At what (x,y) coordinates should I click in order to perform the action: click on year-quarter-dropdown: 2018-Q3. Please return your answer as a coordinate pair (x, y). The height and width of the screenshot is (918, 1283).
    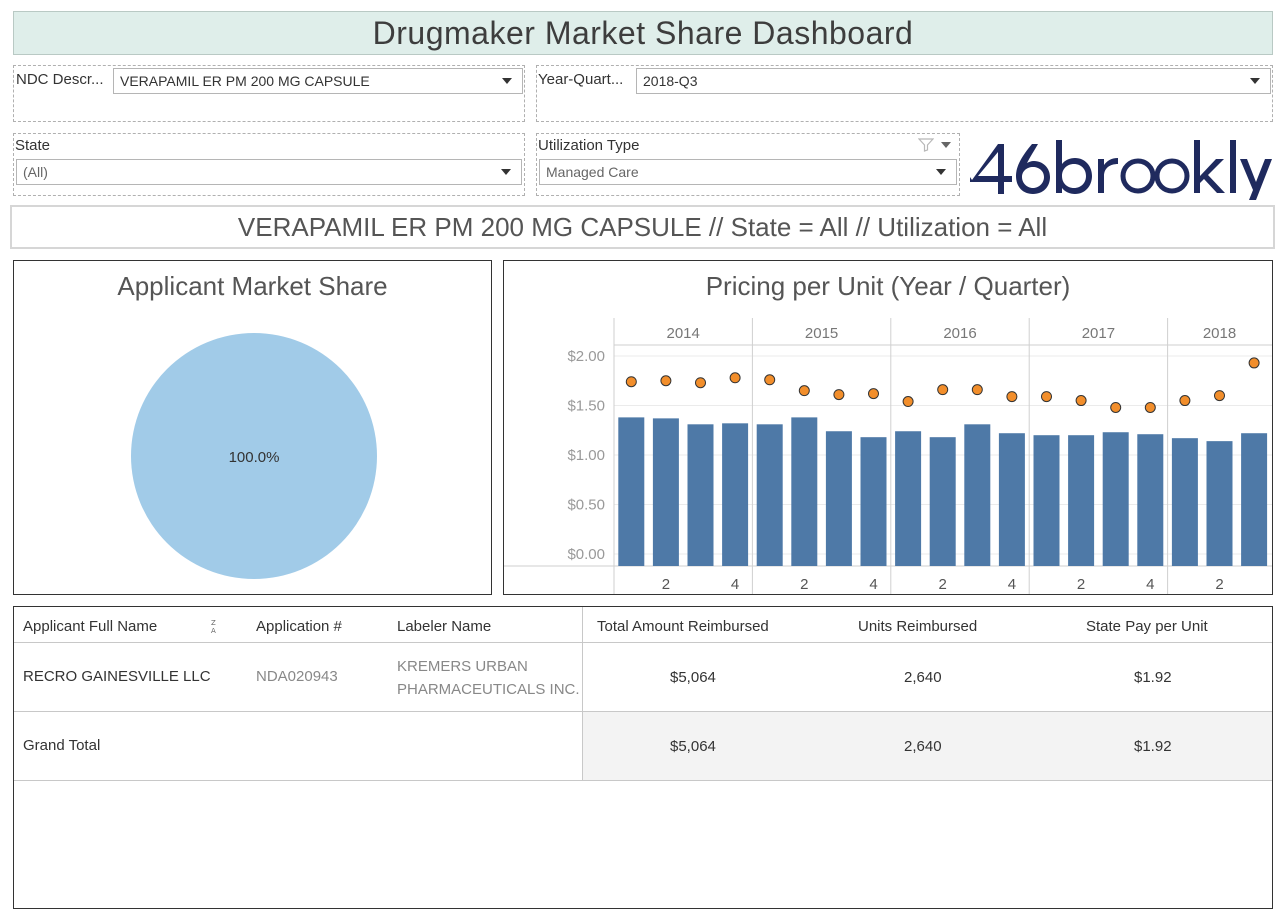
    Looking at the image, I should click on (953, 81).